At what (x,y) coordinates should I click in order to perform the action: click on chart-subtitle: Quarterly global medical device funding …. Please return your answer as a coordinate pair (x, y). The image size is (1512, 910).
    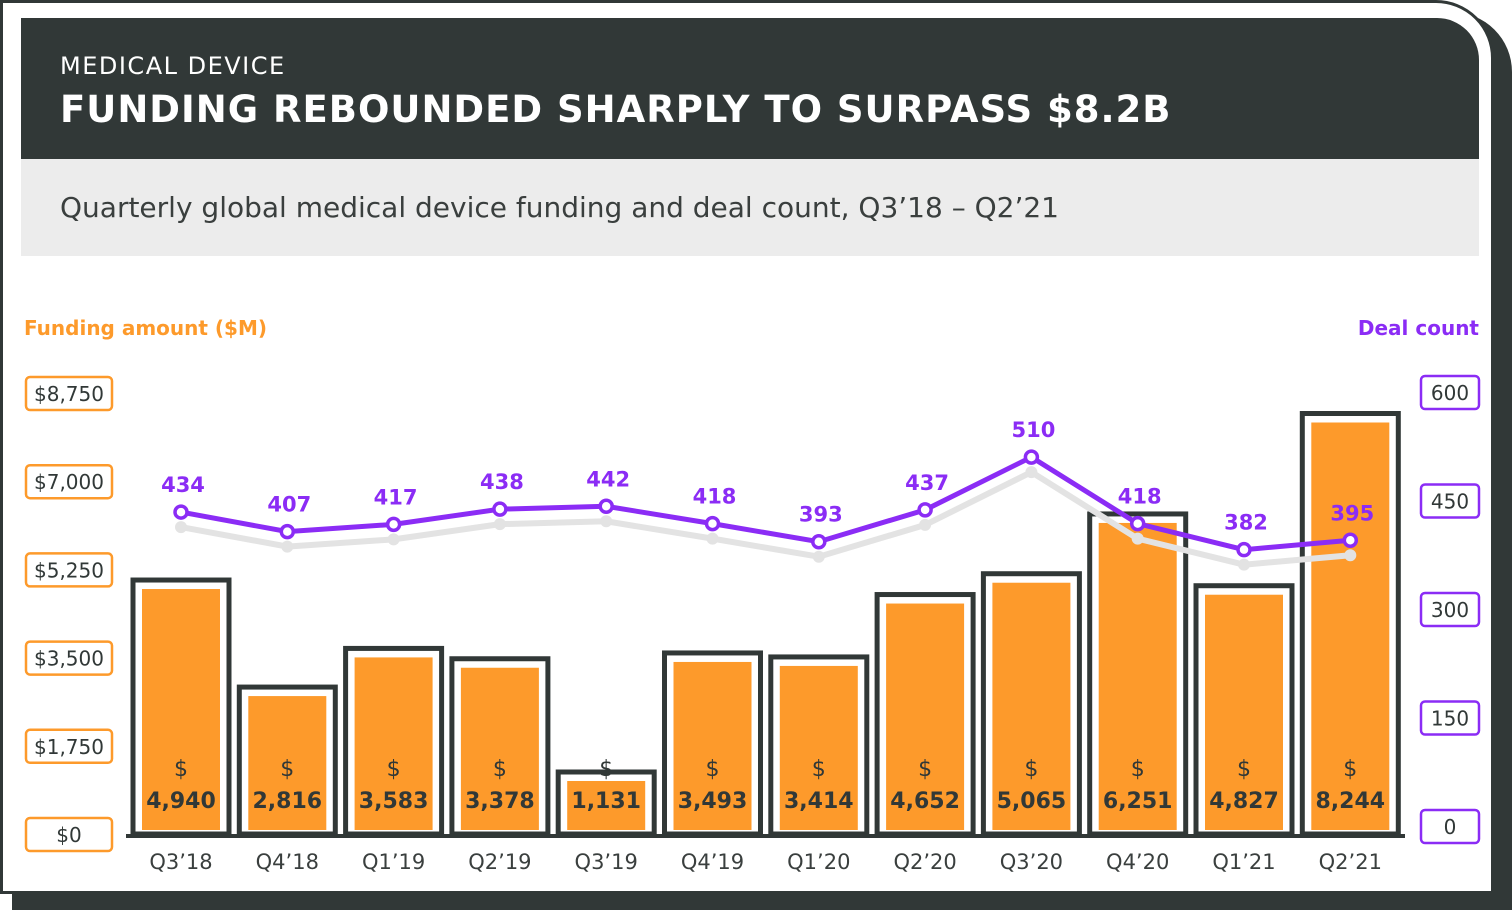
    Looking at the image, I should click on (559, 207).